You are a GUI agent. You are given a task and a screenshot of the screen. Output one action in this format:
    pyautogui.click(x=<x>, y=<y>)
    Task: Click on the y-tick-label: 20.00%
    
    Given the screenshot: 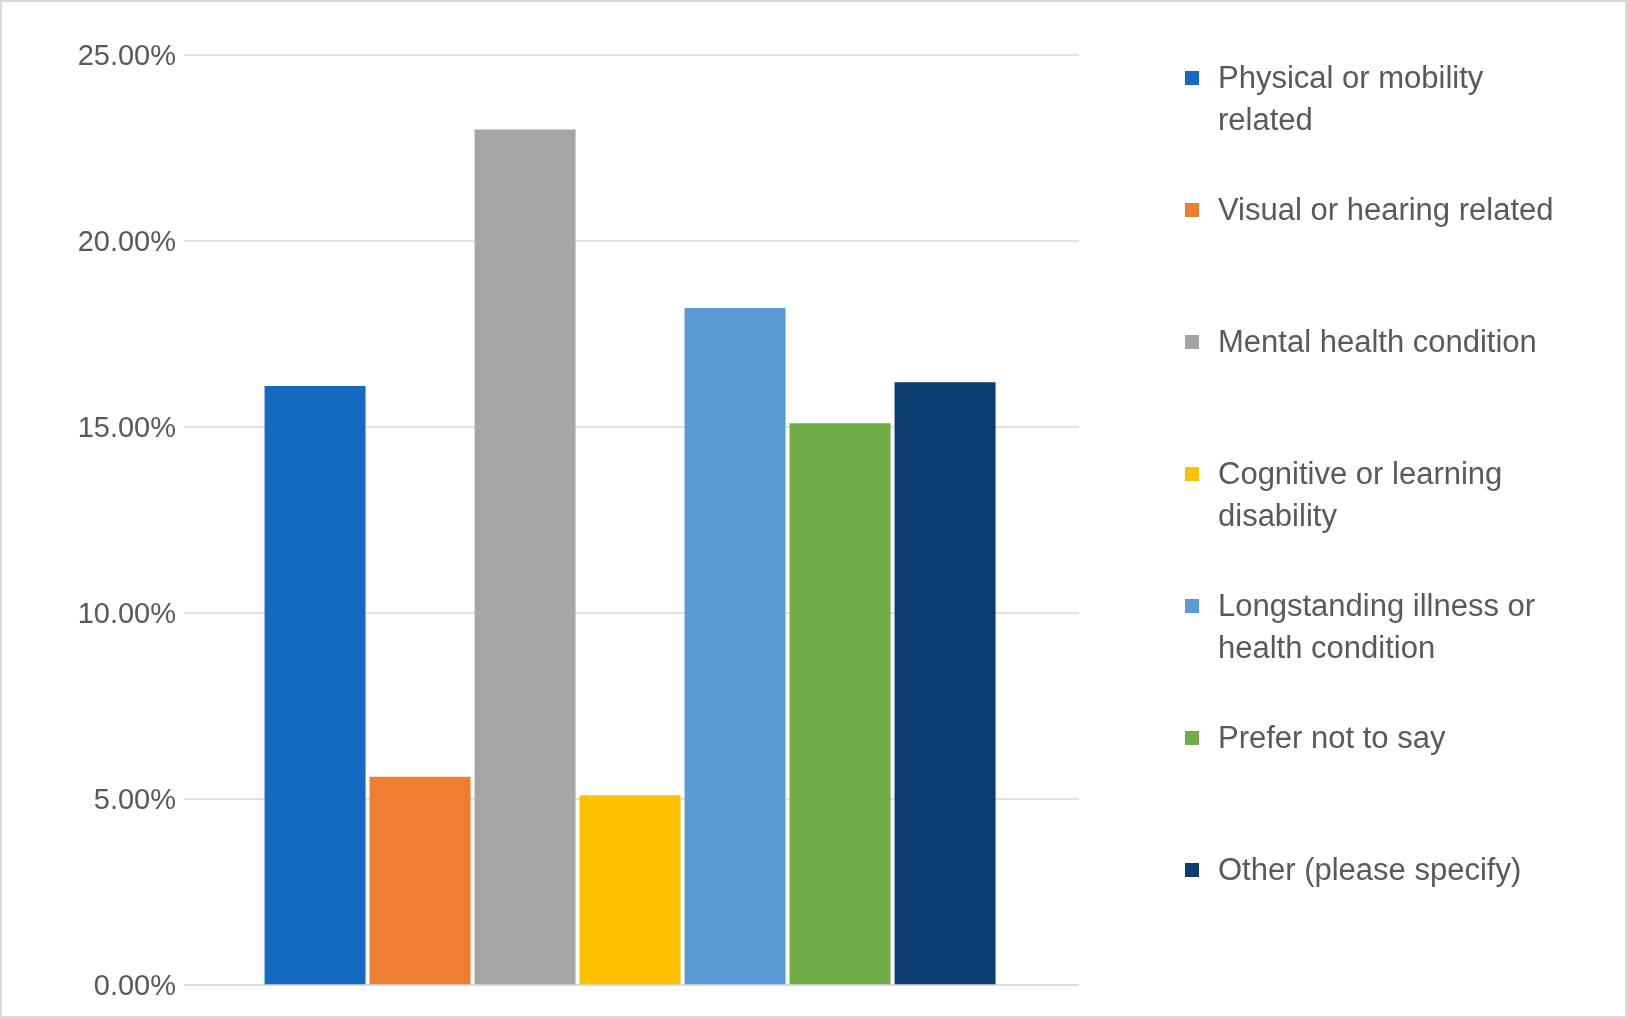 What is the action you would take?
    pyautogui.click(x=126, y=241)
    